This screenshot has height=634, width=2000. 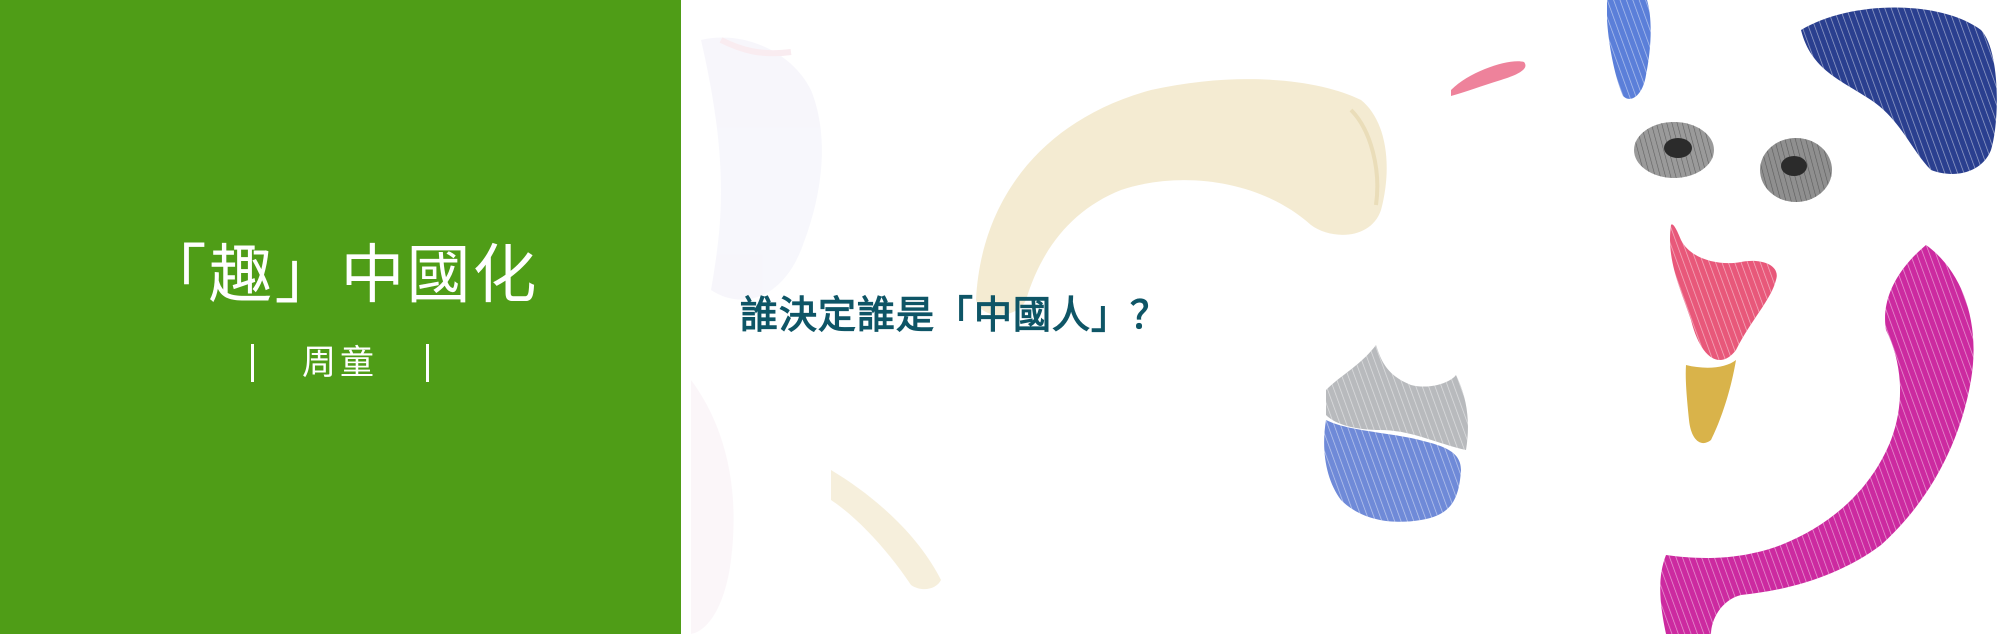 I want to click on yellow-lip-shape, so click(x=1710, y=402).